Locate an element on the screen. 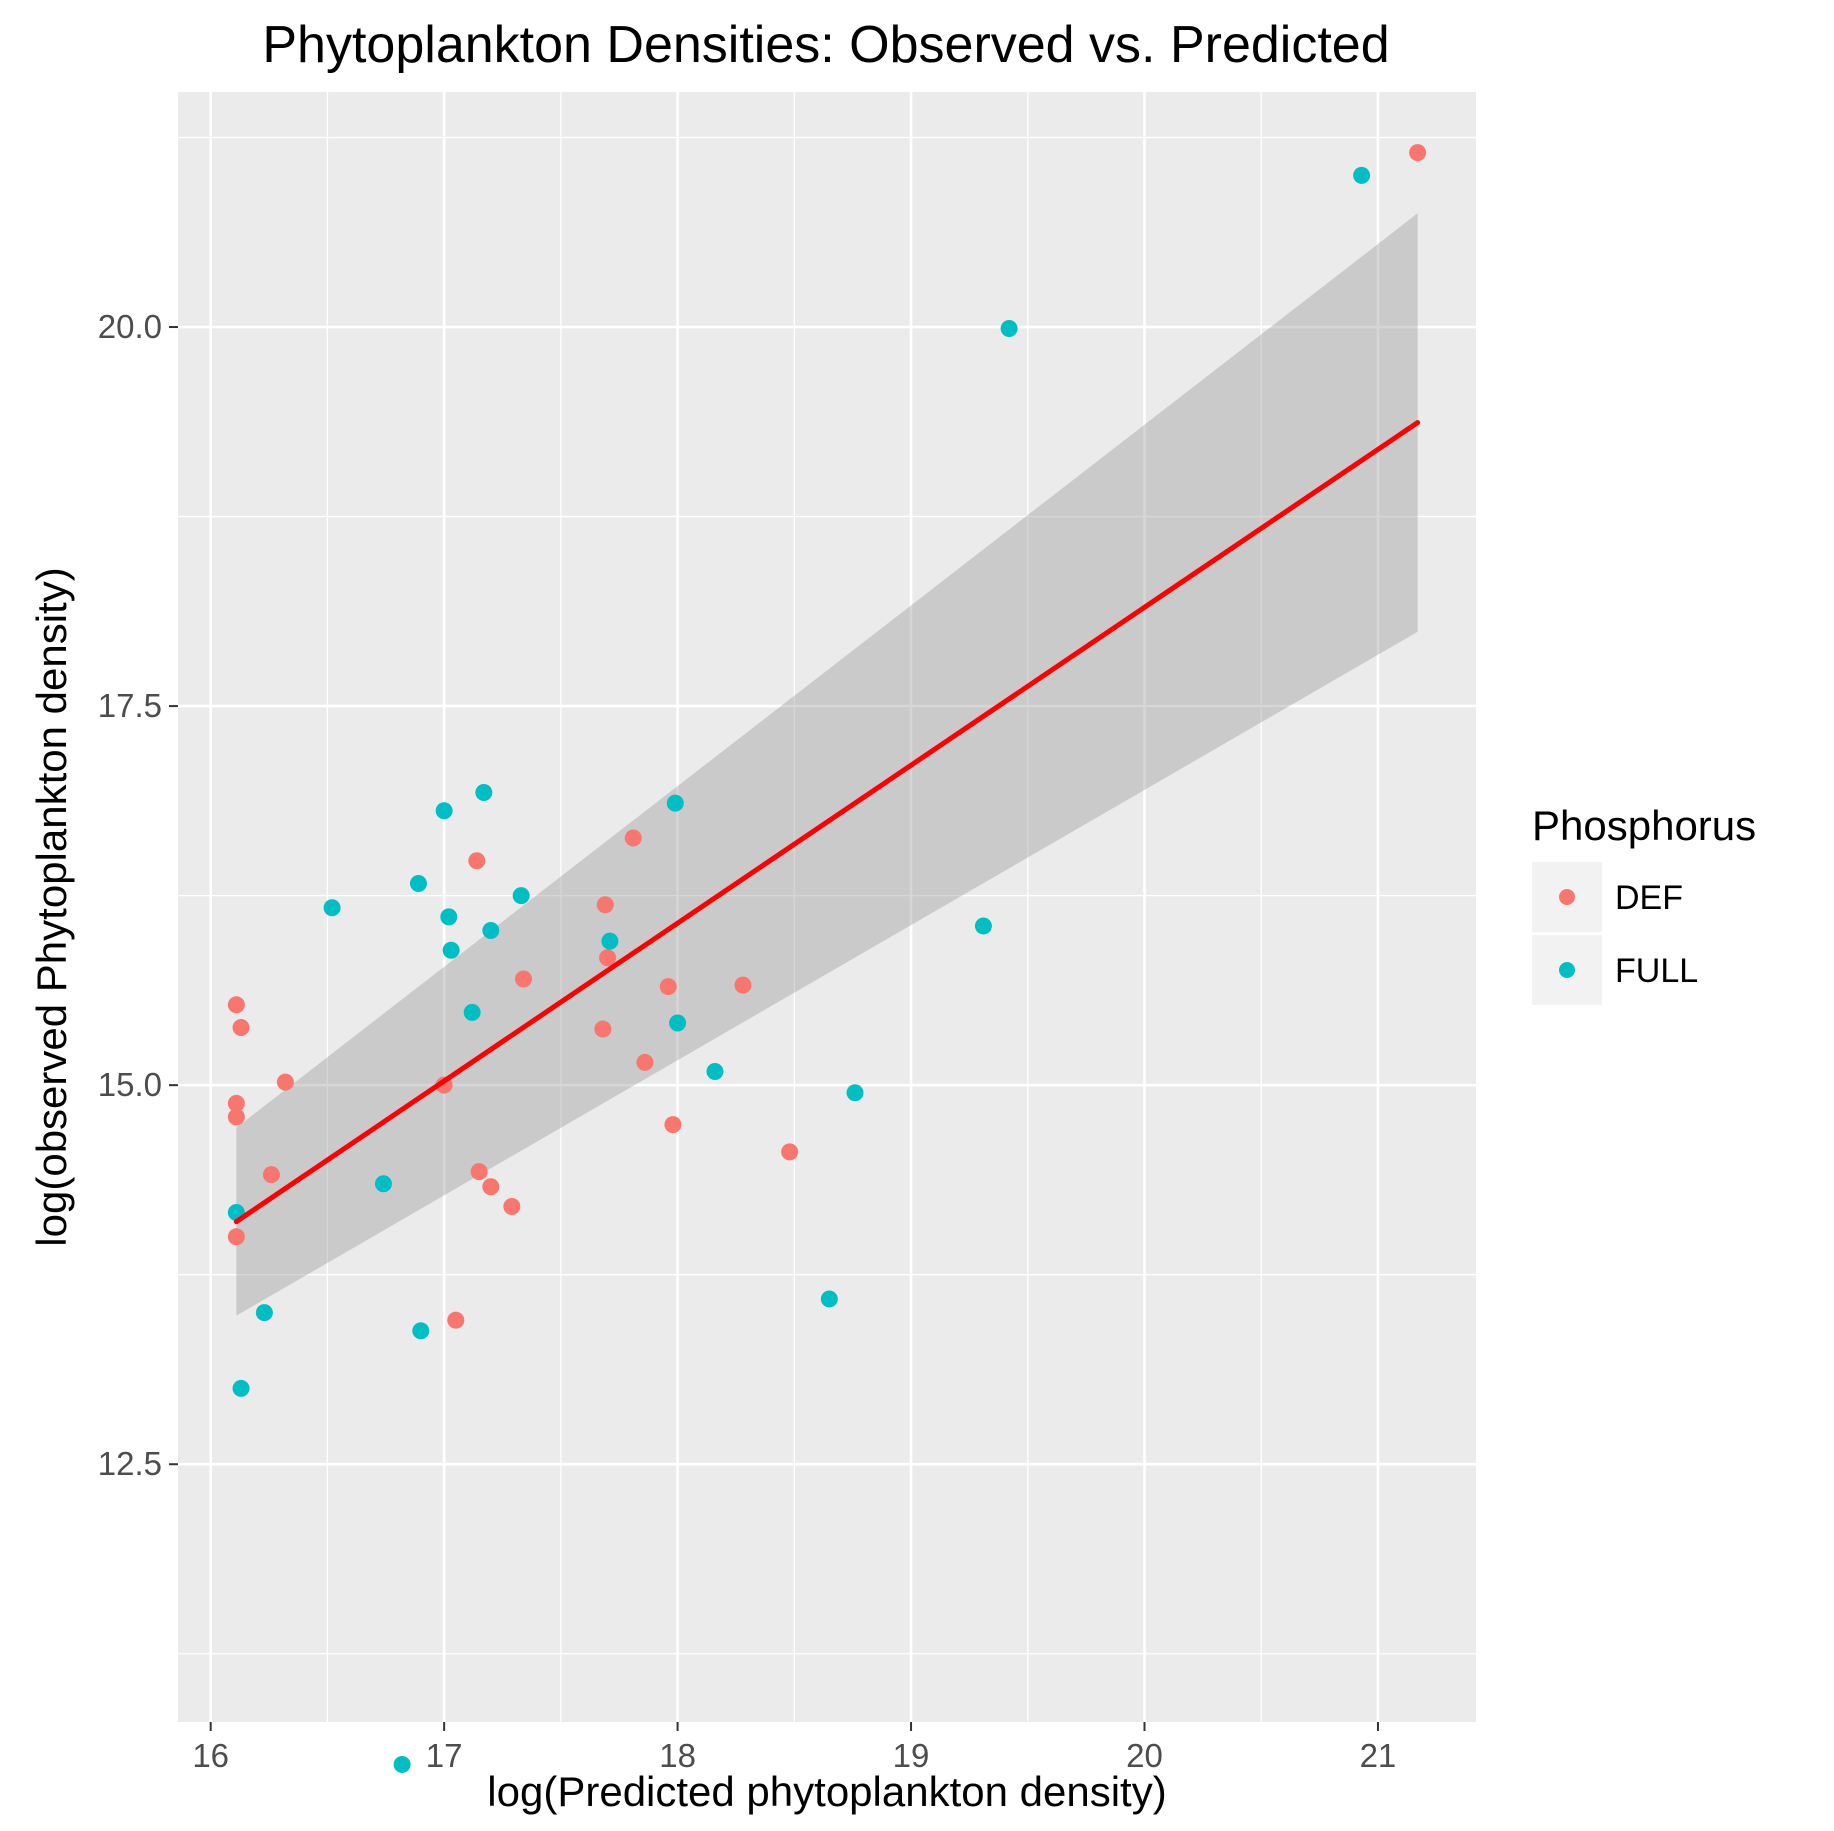 The height and width of the screenshot is (1831, 1834). legend: Phosphorus DEF FULL is located at coordinates (1644, 903).